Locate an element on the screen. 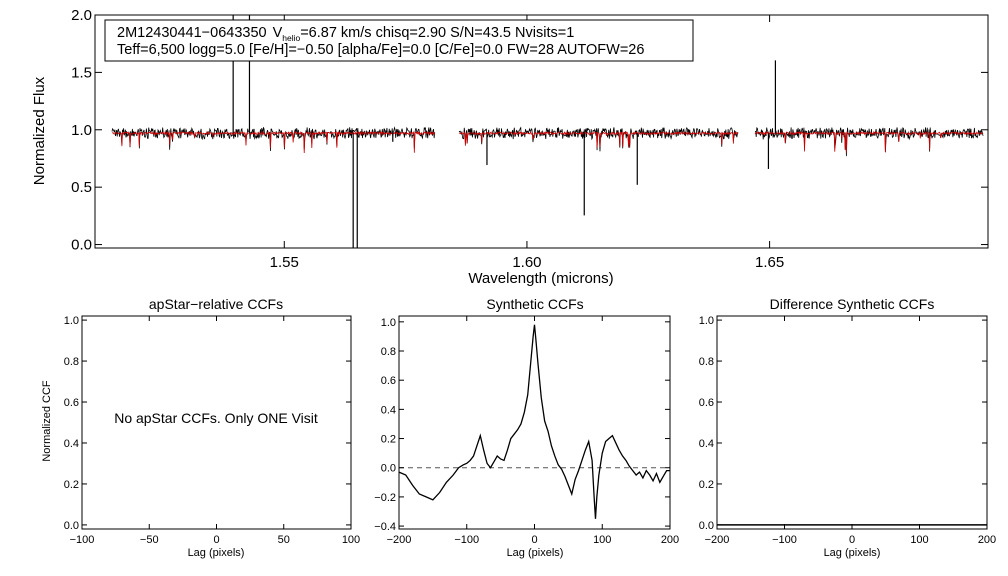 The width and height of the screenshot is (1008, 576). spectrum-x-tick-label: 1.65 is located at coordinates (769, 262).